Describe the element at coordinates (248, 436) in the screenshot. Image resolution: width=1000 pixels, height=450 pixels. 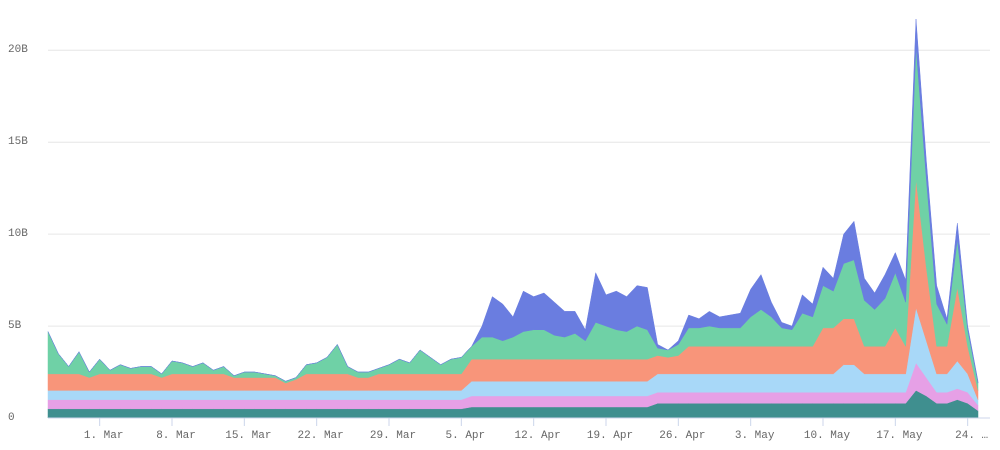
I see `x-tick-label: 15. Mar` at that location.